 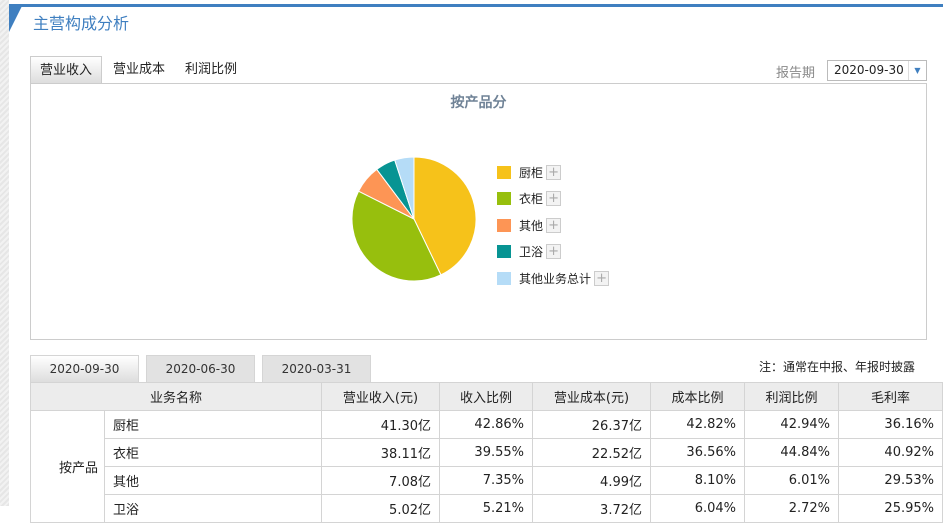 What do you see at coordinates (396, 236) in the screenshot?
I see `pie-slice-衣柜` at bounding box center [396, 236].